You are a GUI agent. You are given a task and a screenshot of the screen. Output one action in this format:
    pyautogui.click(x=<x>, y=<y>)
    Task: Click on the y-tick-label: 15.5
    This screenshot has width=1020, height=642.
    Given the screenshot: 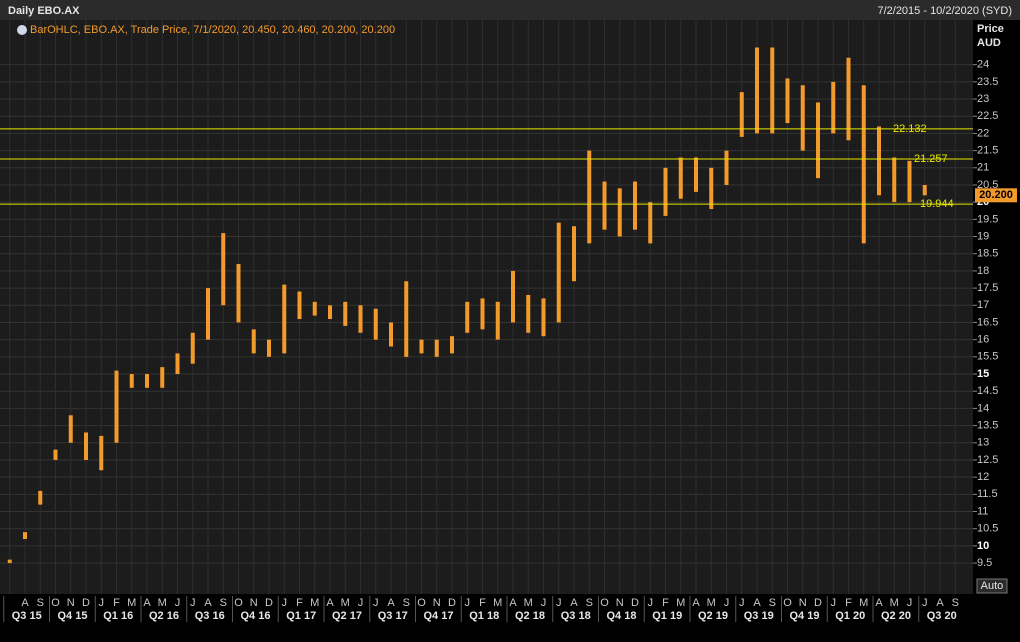 What is the action you would take?
    pyautogui.click(x=987, y=357)
    